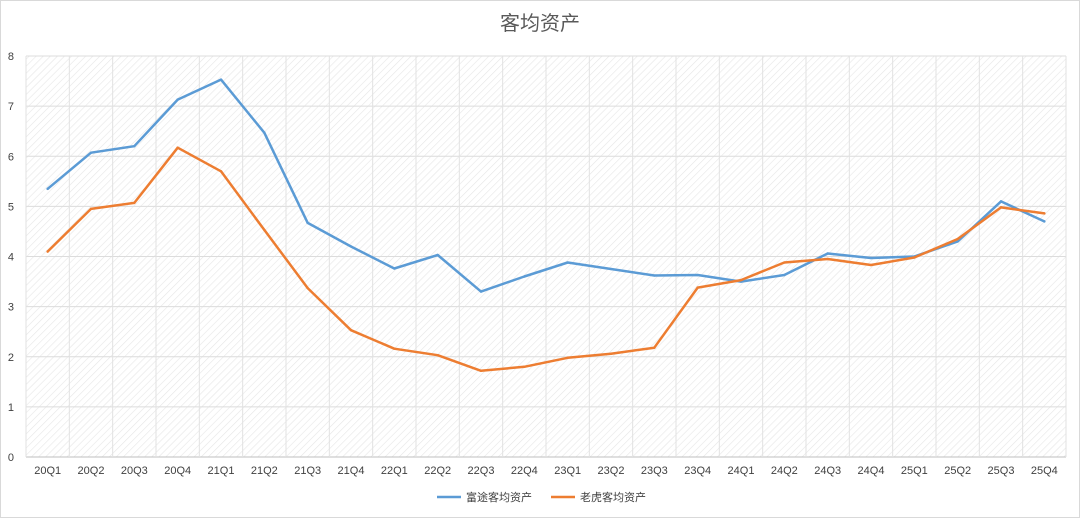  What do you see at coordinates (499, 497) in the screenshot?
I see `legend-label: 富途客均资产` at bounding box center [499, 497].